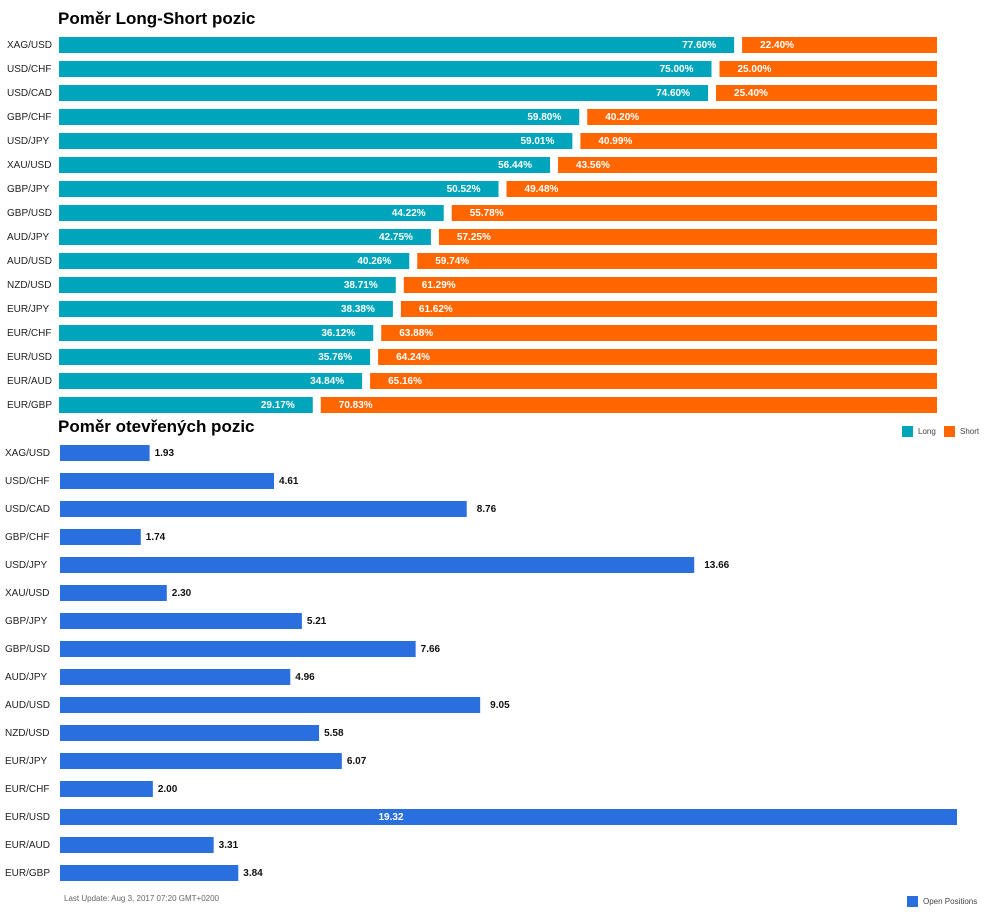  What do you see at coordinates (334, 733) in the screenshot?
I see `open-value-label-nzd-usd: 5.58` at bounding box center [334, 733].